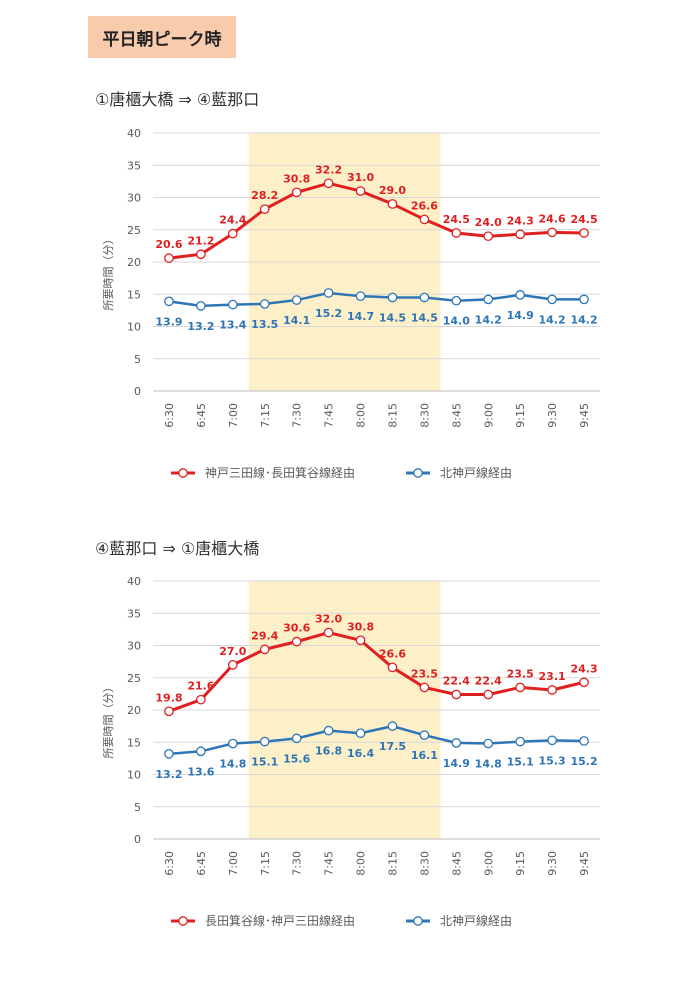 Image resolution: width=700 pixels, height=983 pixels. What do you see at coordinates (476, 920) in the screenshot?
I see `legend-label: 北神戸線経由` at bounding box center [476, 920].